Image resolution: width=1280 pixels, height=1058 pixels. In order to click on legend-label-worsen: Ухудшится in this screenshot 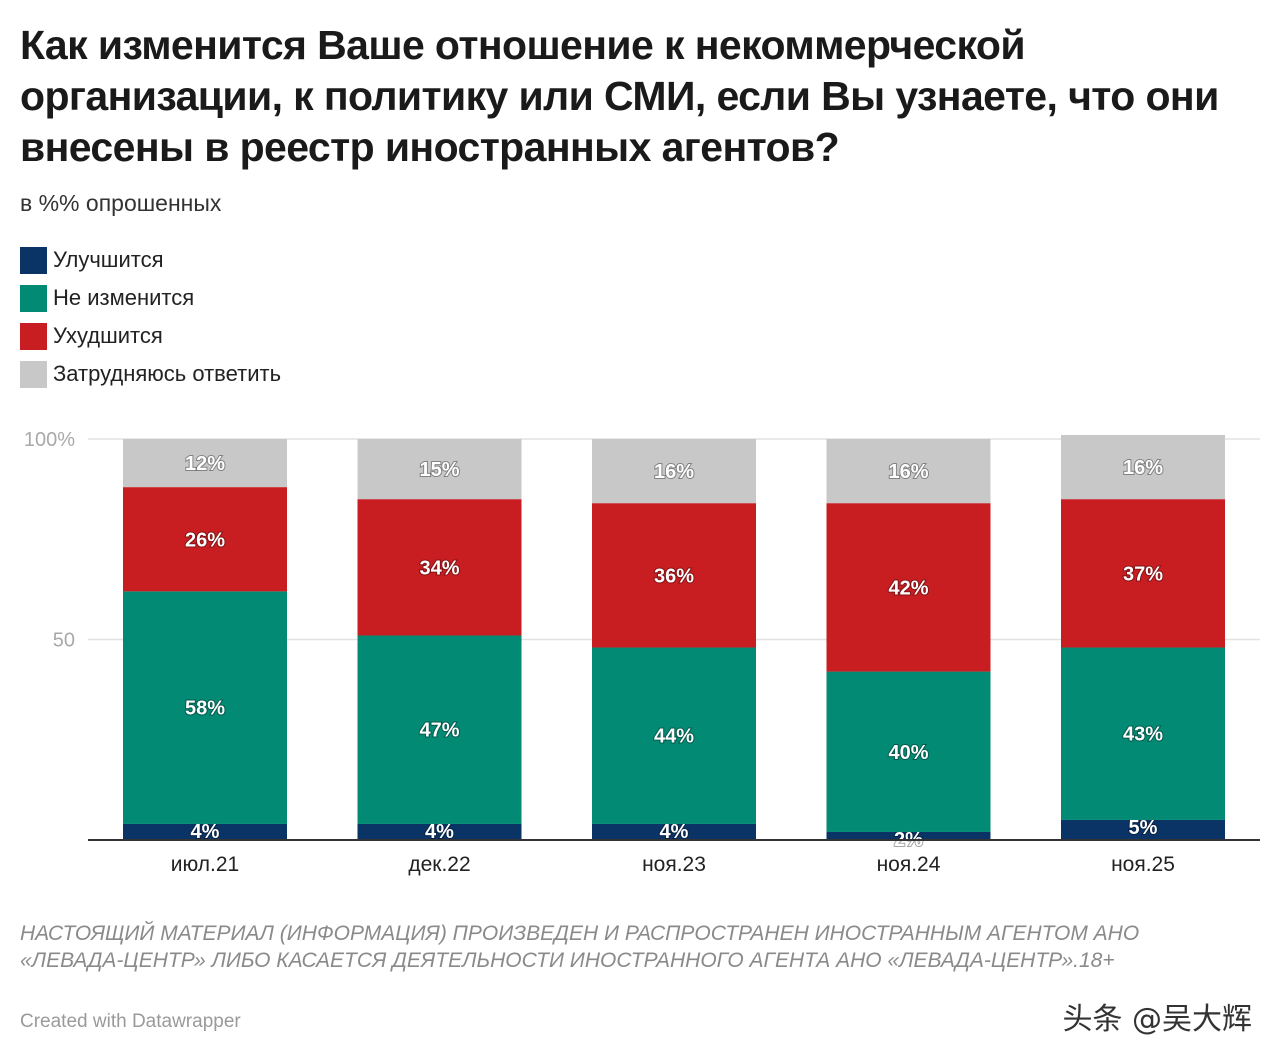, I will do `click(108, 335)`.